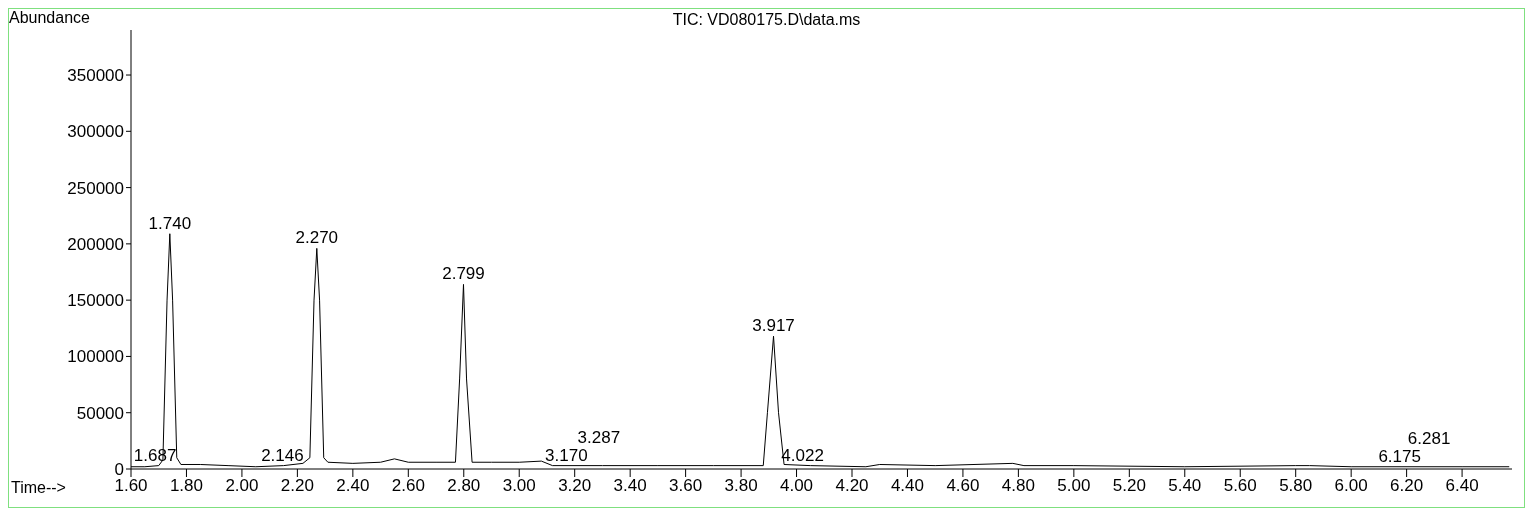 The height and width of the screenshot is (508, 1533). Describe the element at coordinates (852, 486) in the screenshot. I see `x-tick-label: 4.20` at that location.